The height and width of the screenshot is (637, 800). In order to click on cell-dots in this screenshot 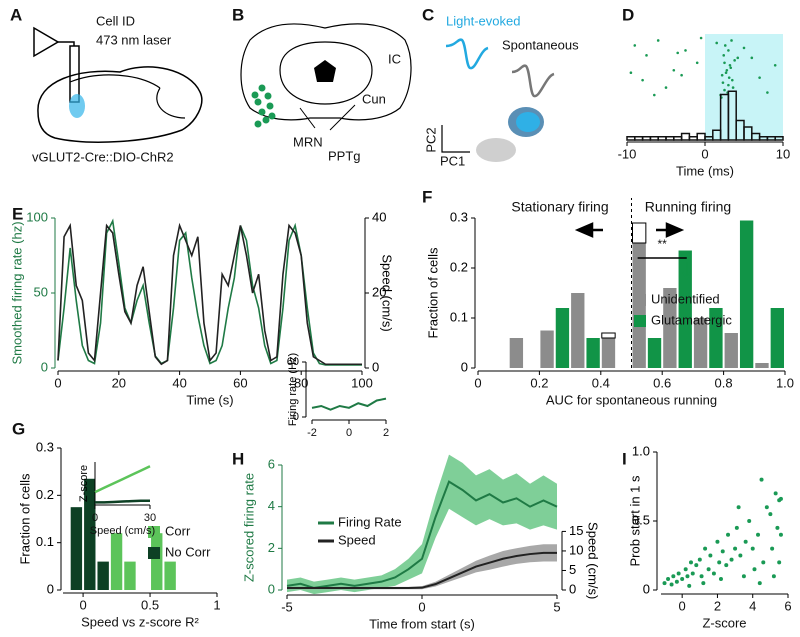, I will do `click(263, 106)`.